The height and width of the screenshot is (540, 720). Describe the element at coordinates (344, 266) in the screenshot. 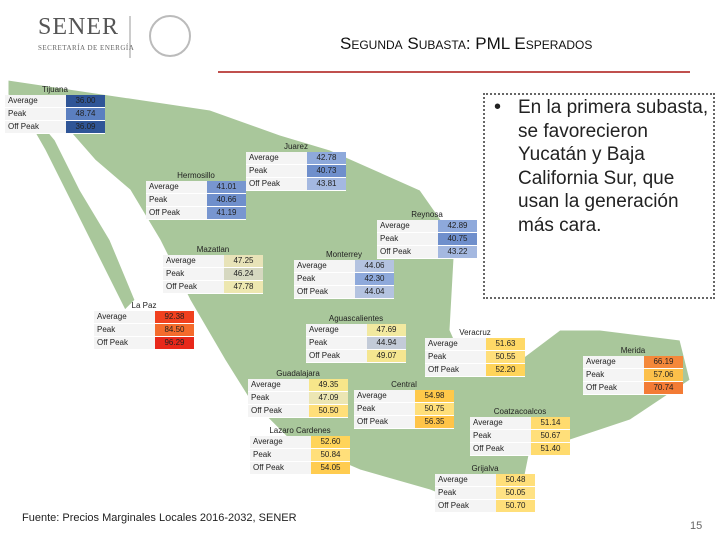

I see `table-row: Average 44.06` at that location.